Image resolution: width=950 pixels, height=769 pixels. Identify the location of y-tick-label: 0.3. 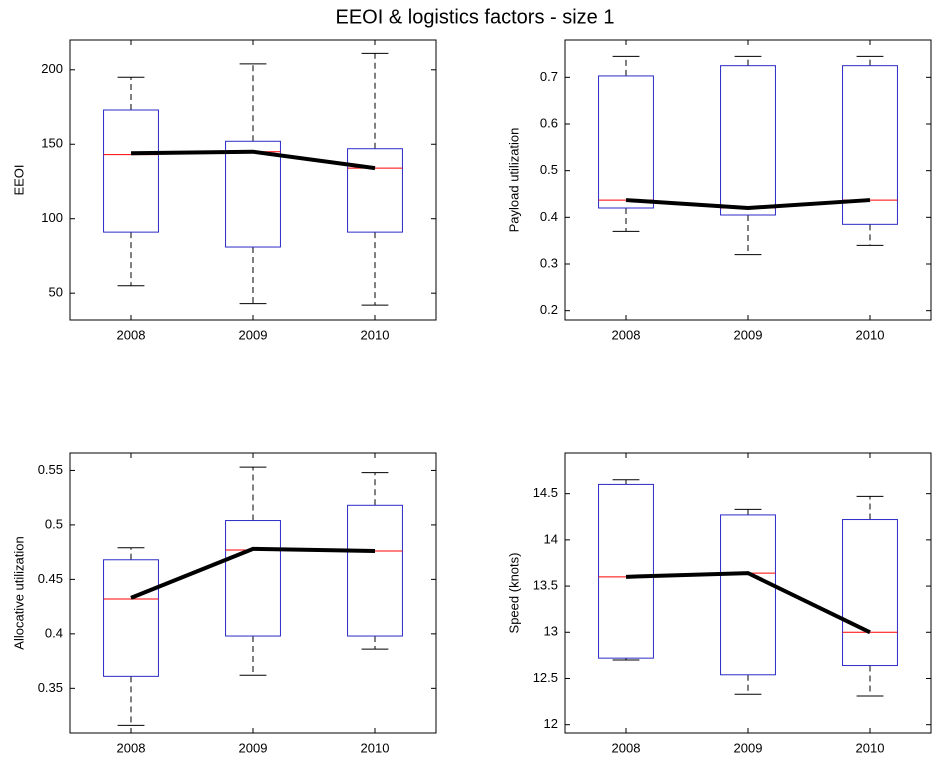
(549, 262).